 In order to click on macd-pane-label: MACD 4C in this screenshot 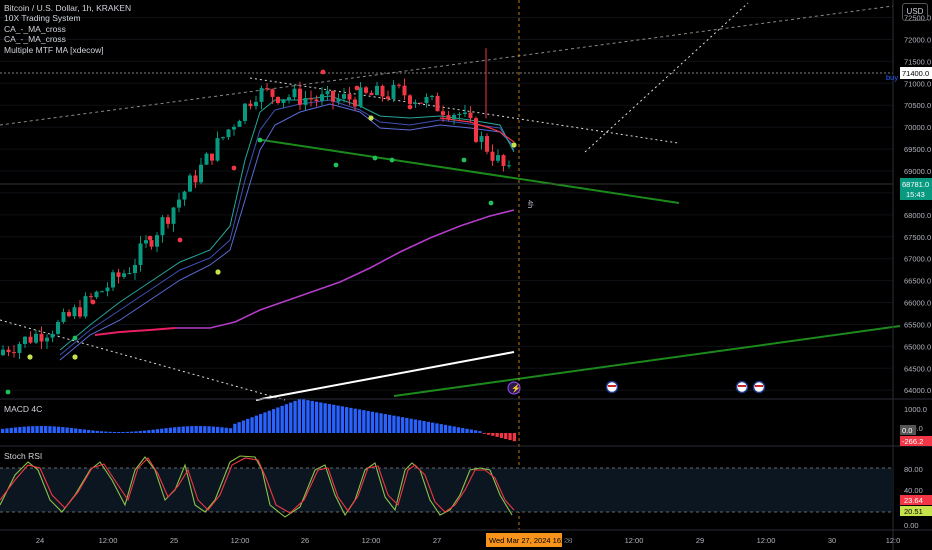, I will do `click(23, 409)`.